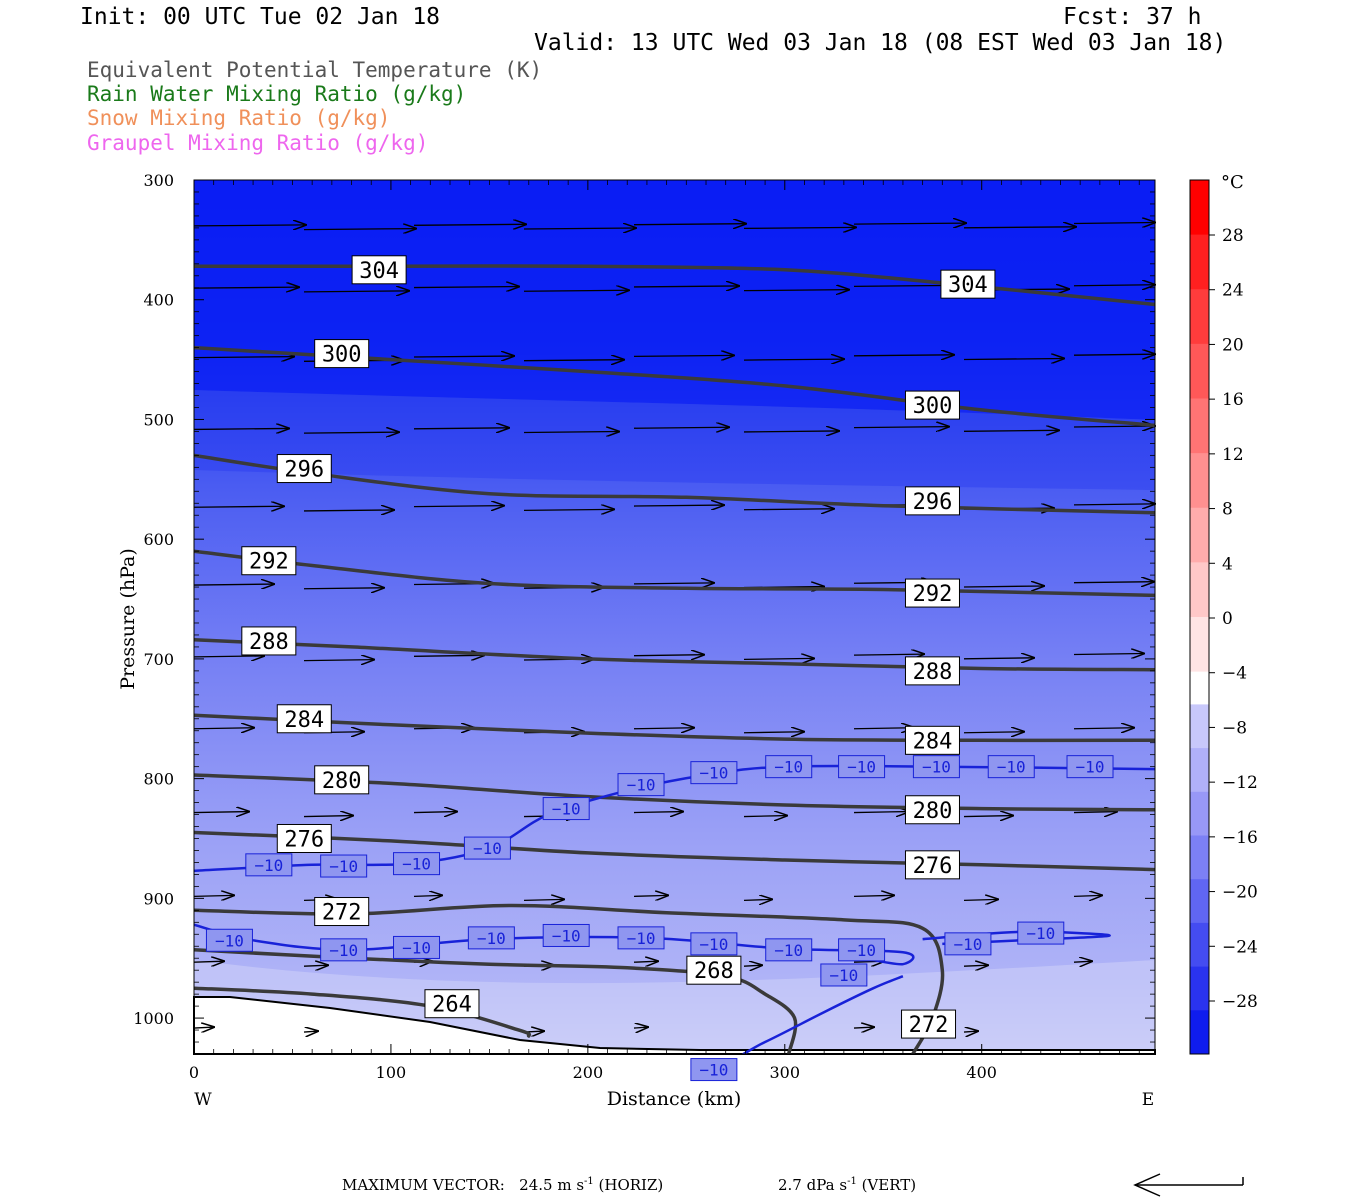  I want to click on x-tick-label: 0, so click(194, 1072).